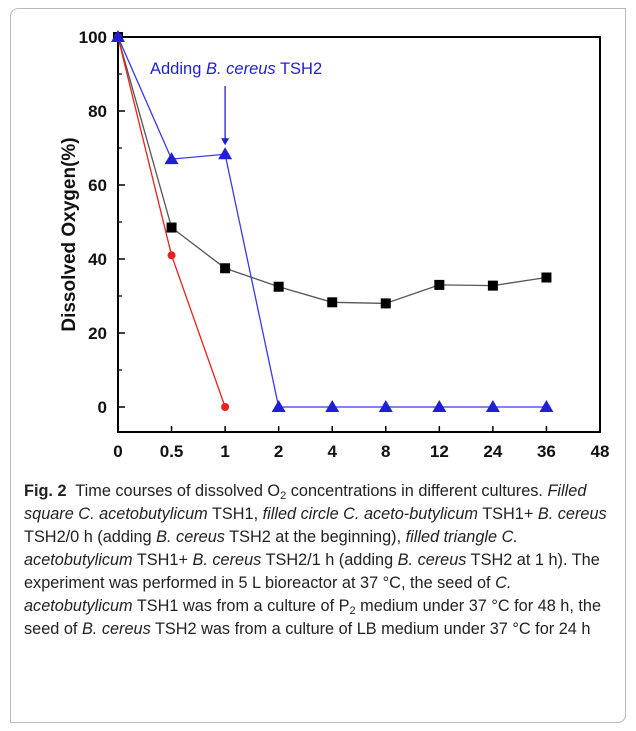 The image size is (636, 731). What do you see at coordinates (439, 451) in the screenshot?
I see `x-tick-label: 12` at bounding box center [439, 451].